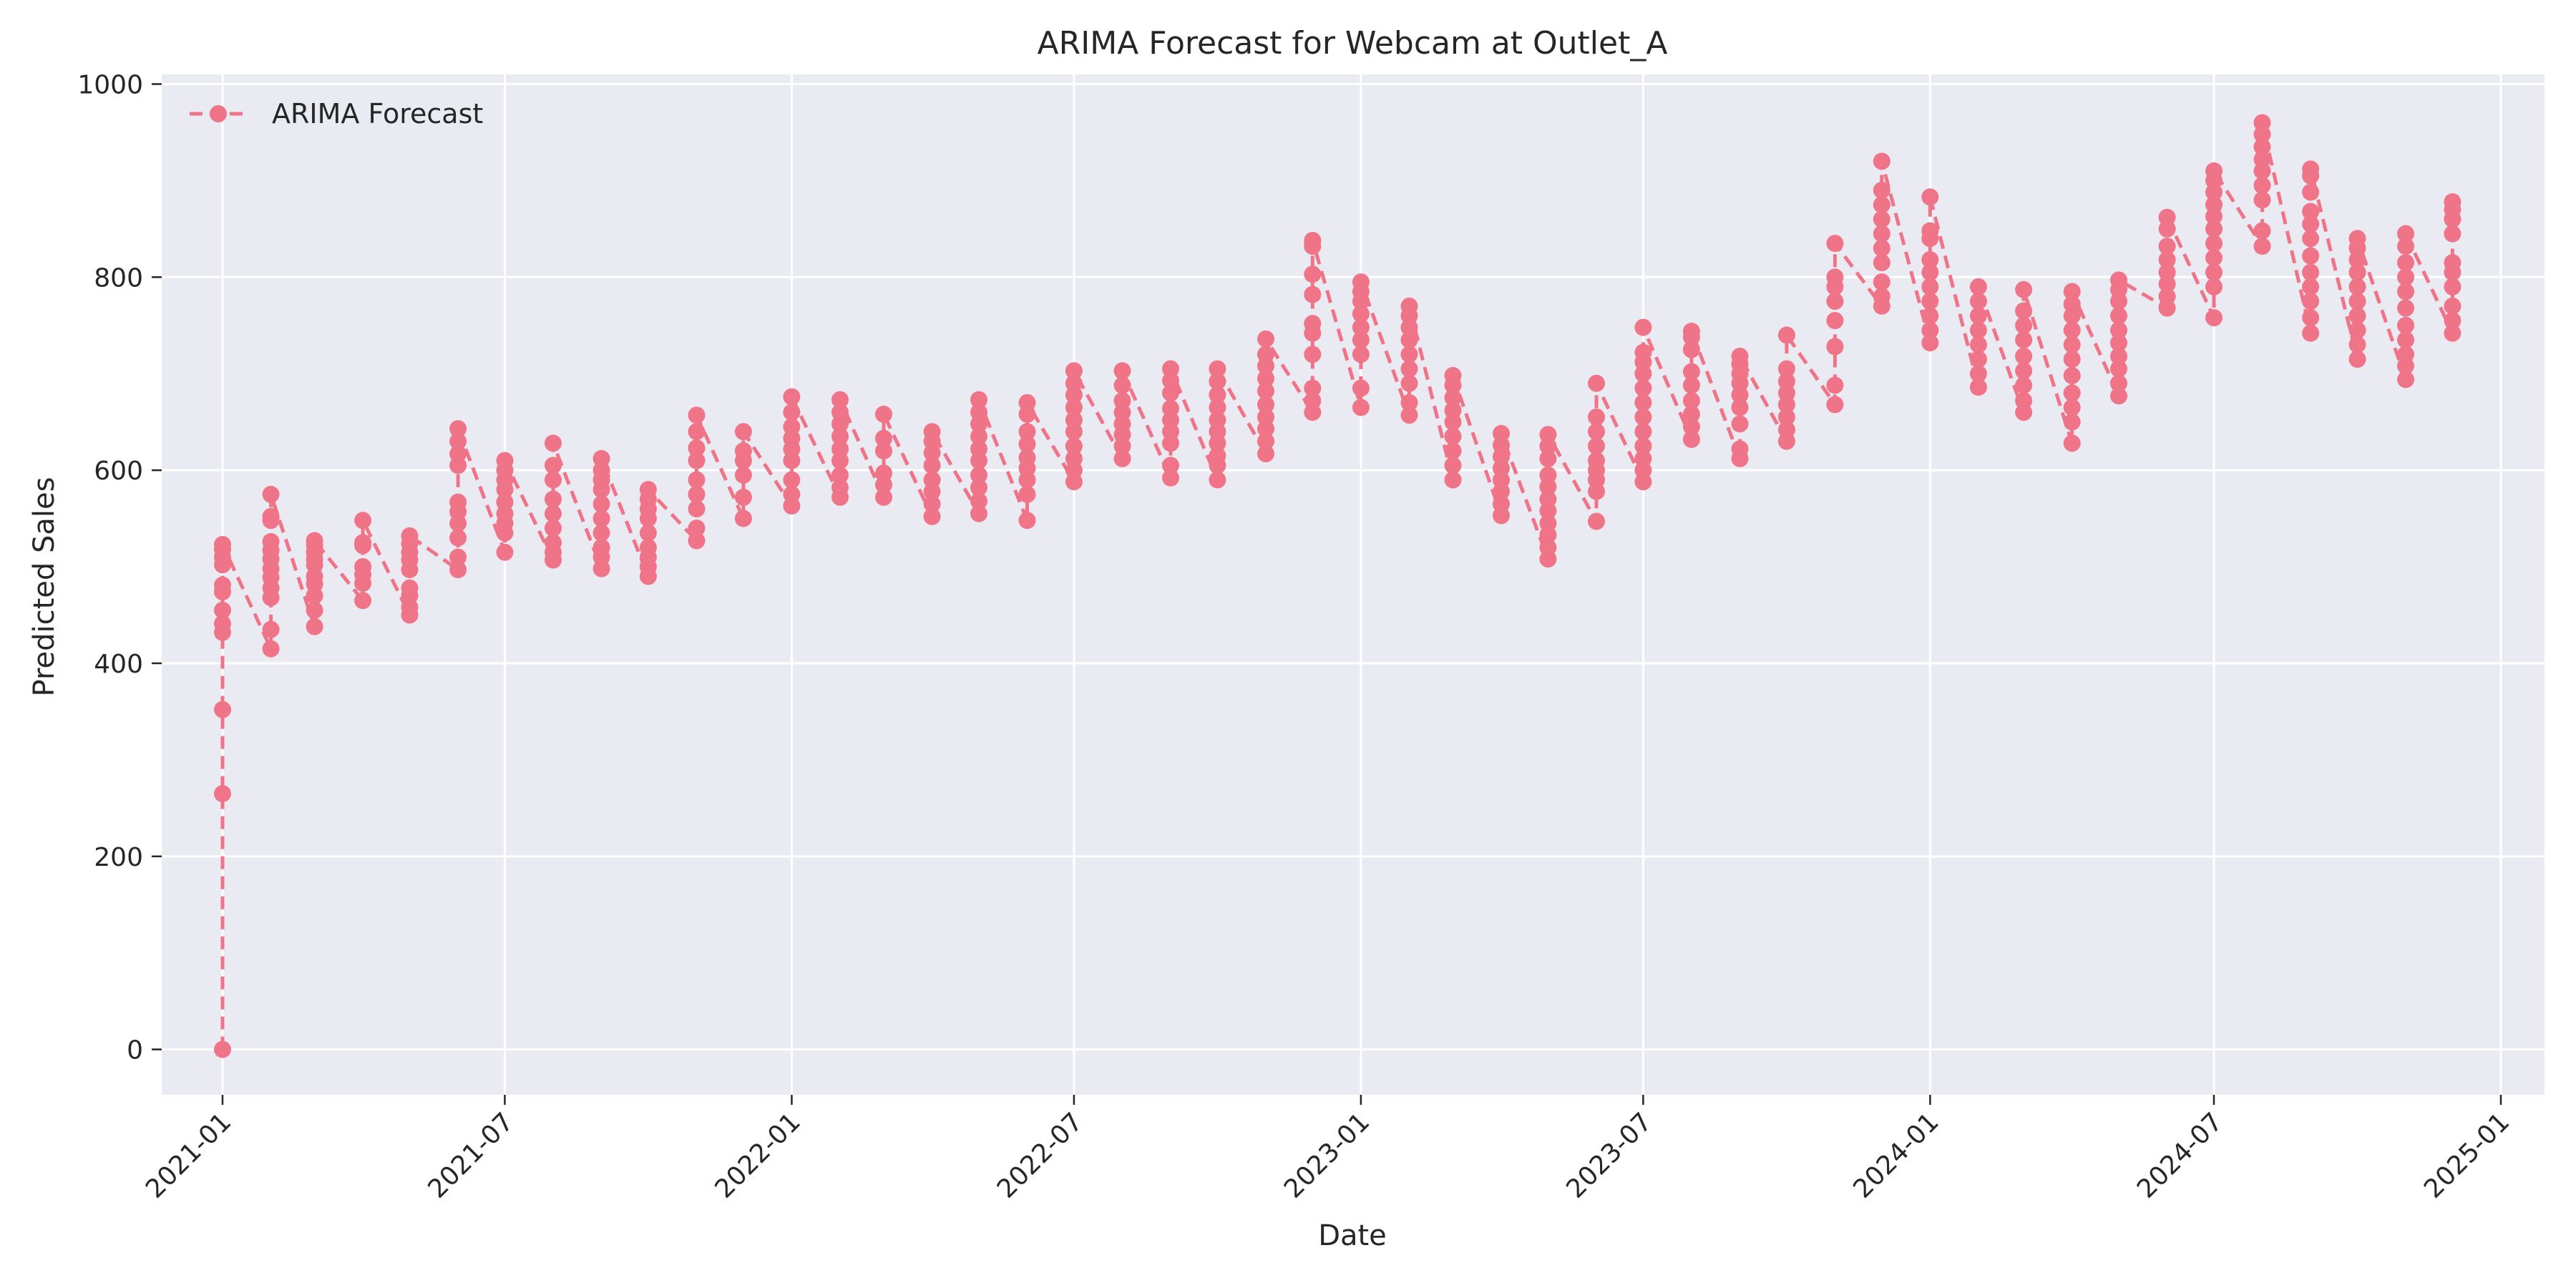  What do you see at coordinates (1352, 1235) in the screenshot?
I see `x-axis-label: Date` at bounding box center [1352, 1235].